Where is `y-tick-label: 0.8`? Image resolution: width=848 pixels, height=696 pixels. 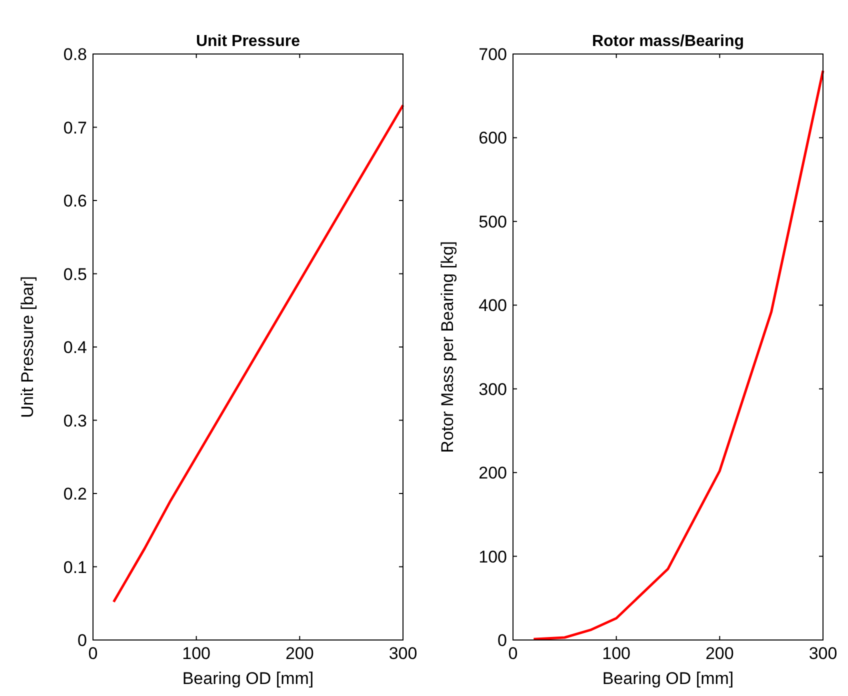 y-tick-label: 0.8 is located at coordinates (75, 54).